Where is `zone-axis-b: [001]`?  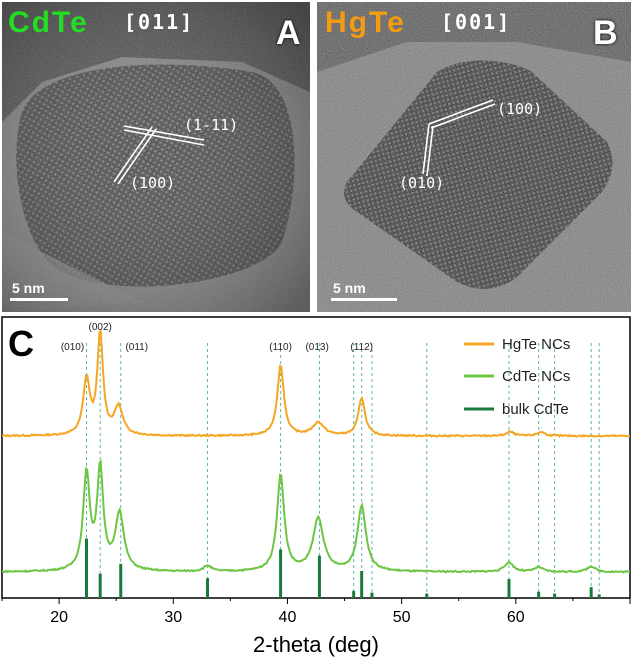 zone-axis-b: [001] is located at coordinates (476, 22).